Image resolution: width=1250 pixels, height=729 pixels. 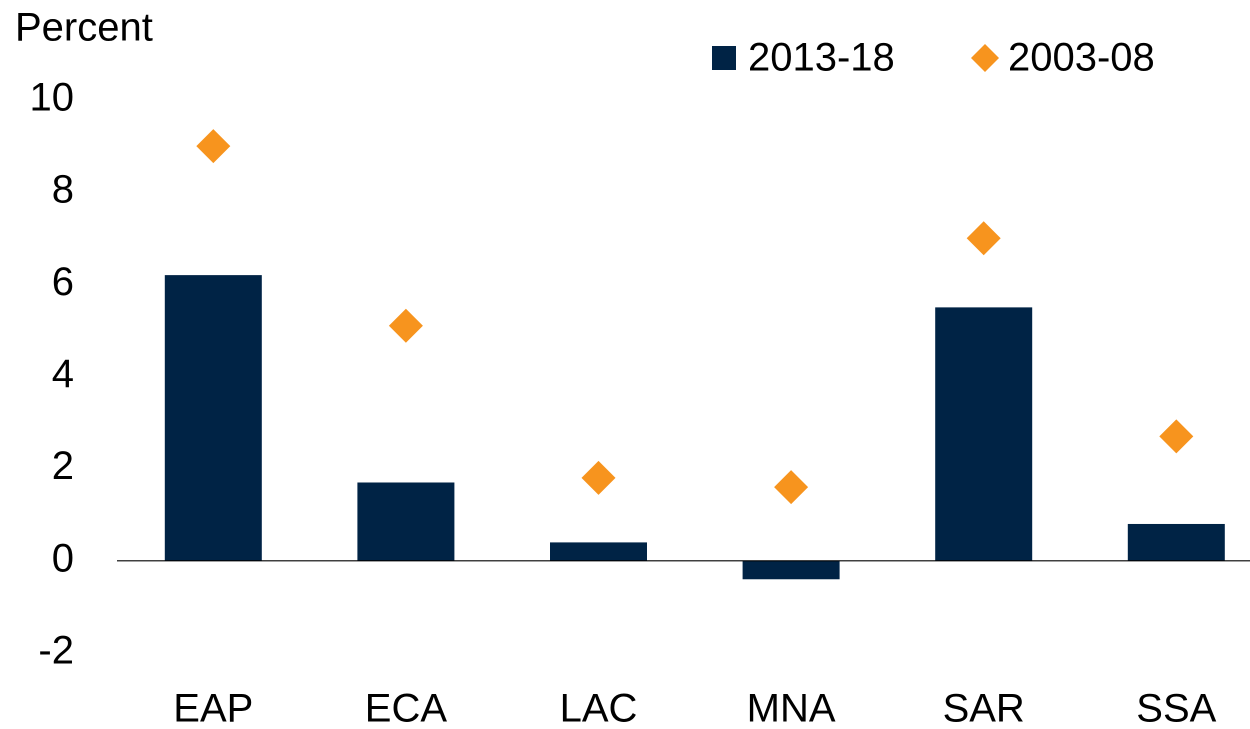 What do you see at coordinates (599, 708) in the screenshot?
I see `x-tick-label: LAC` at bounding box center [599, 708].